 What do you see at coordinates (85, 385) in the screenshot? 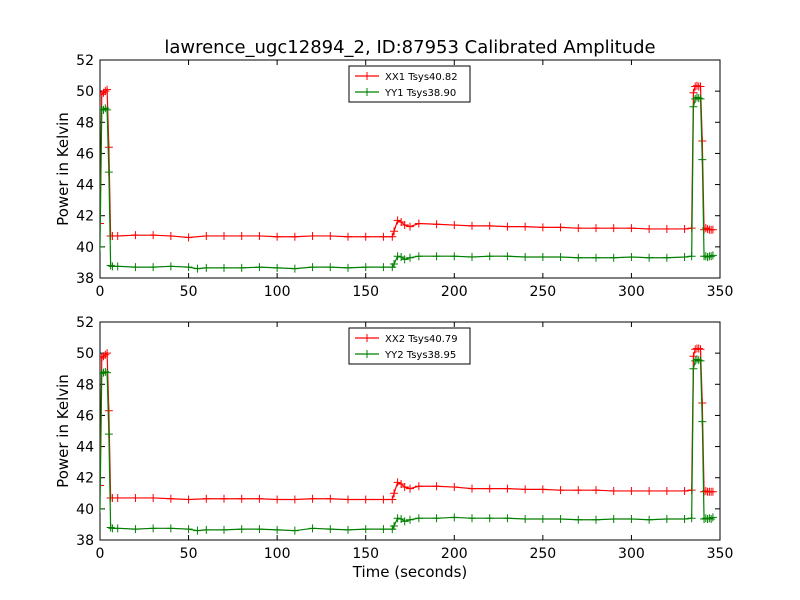
I see `y-tick-label: 48` at bounding box center [85, 385].